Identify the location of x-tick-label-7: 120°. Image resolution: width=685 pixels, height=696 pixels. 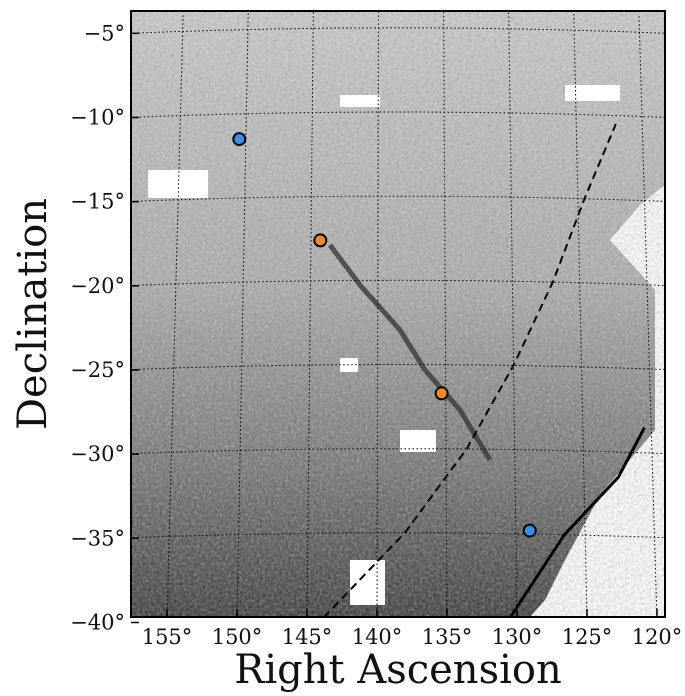
(657, 637).